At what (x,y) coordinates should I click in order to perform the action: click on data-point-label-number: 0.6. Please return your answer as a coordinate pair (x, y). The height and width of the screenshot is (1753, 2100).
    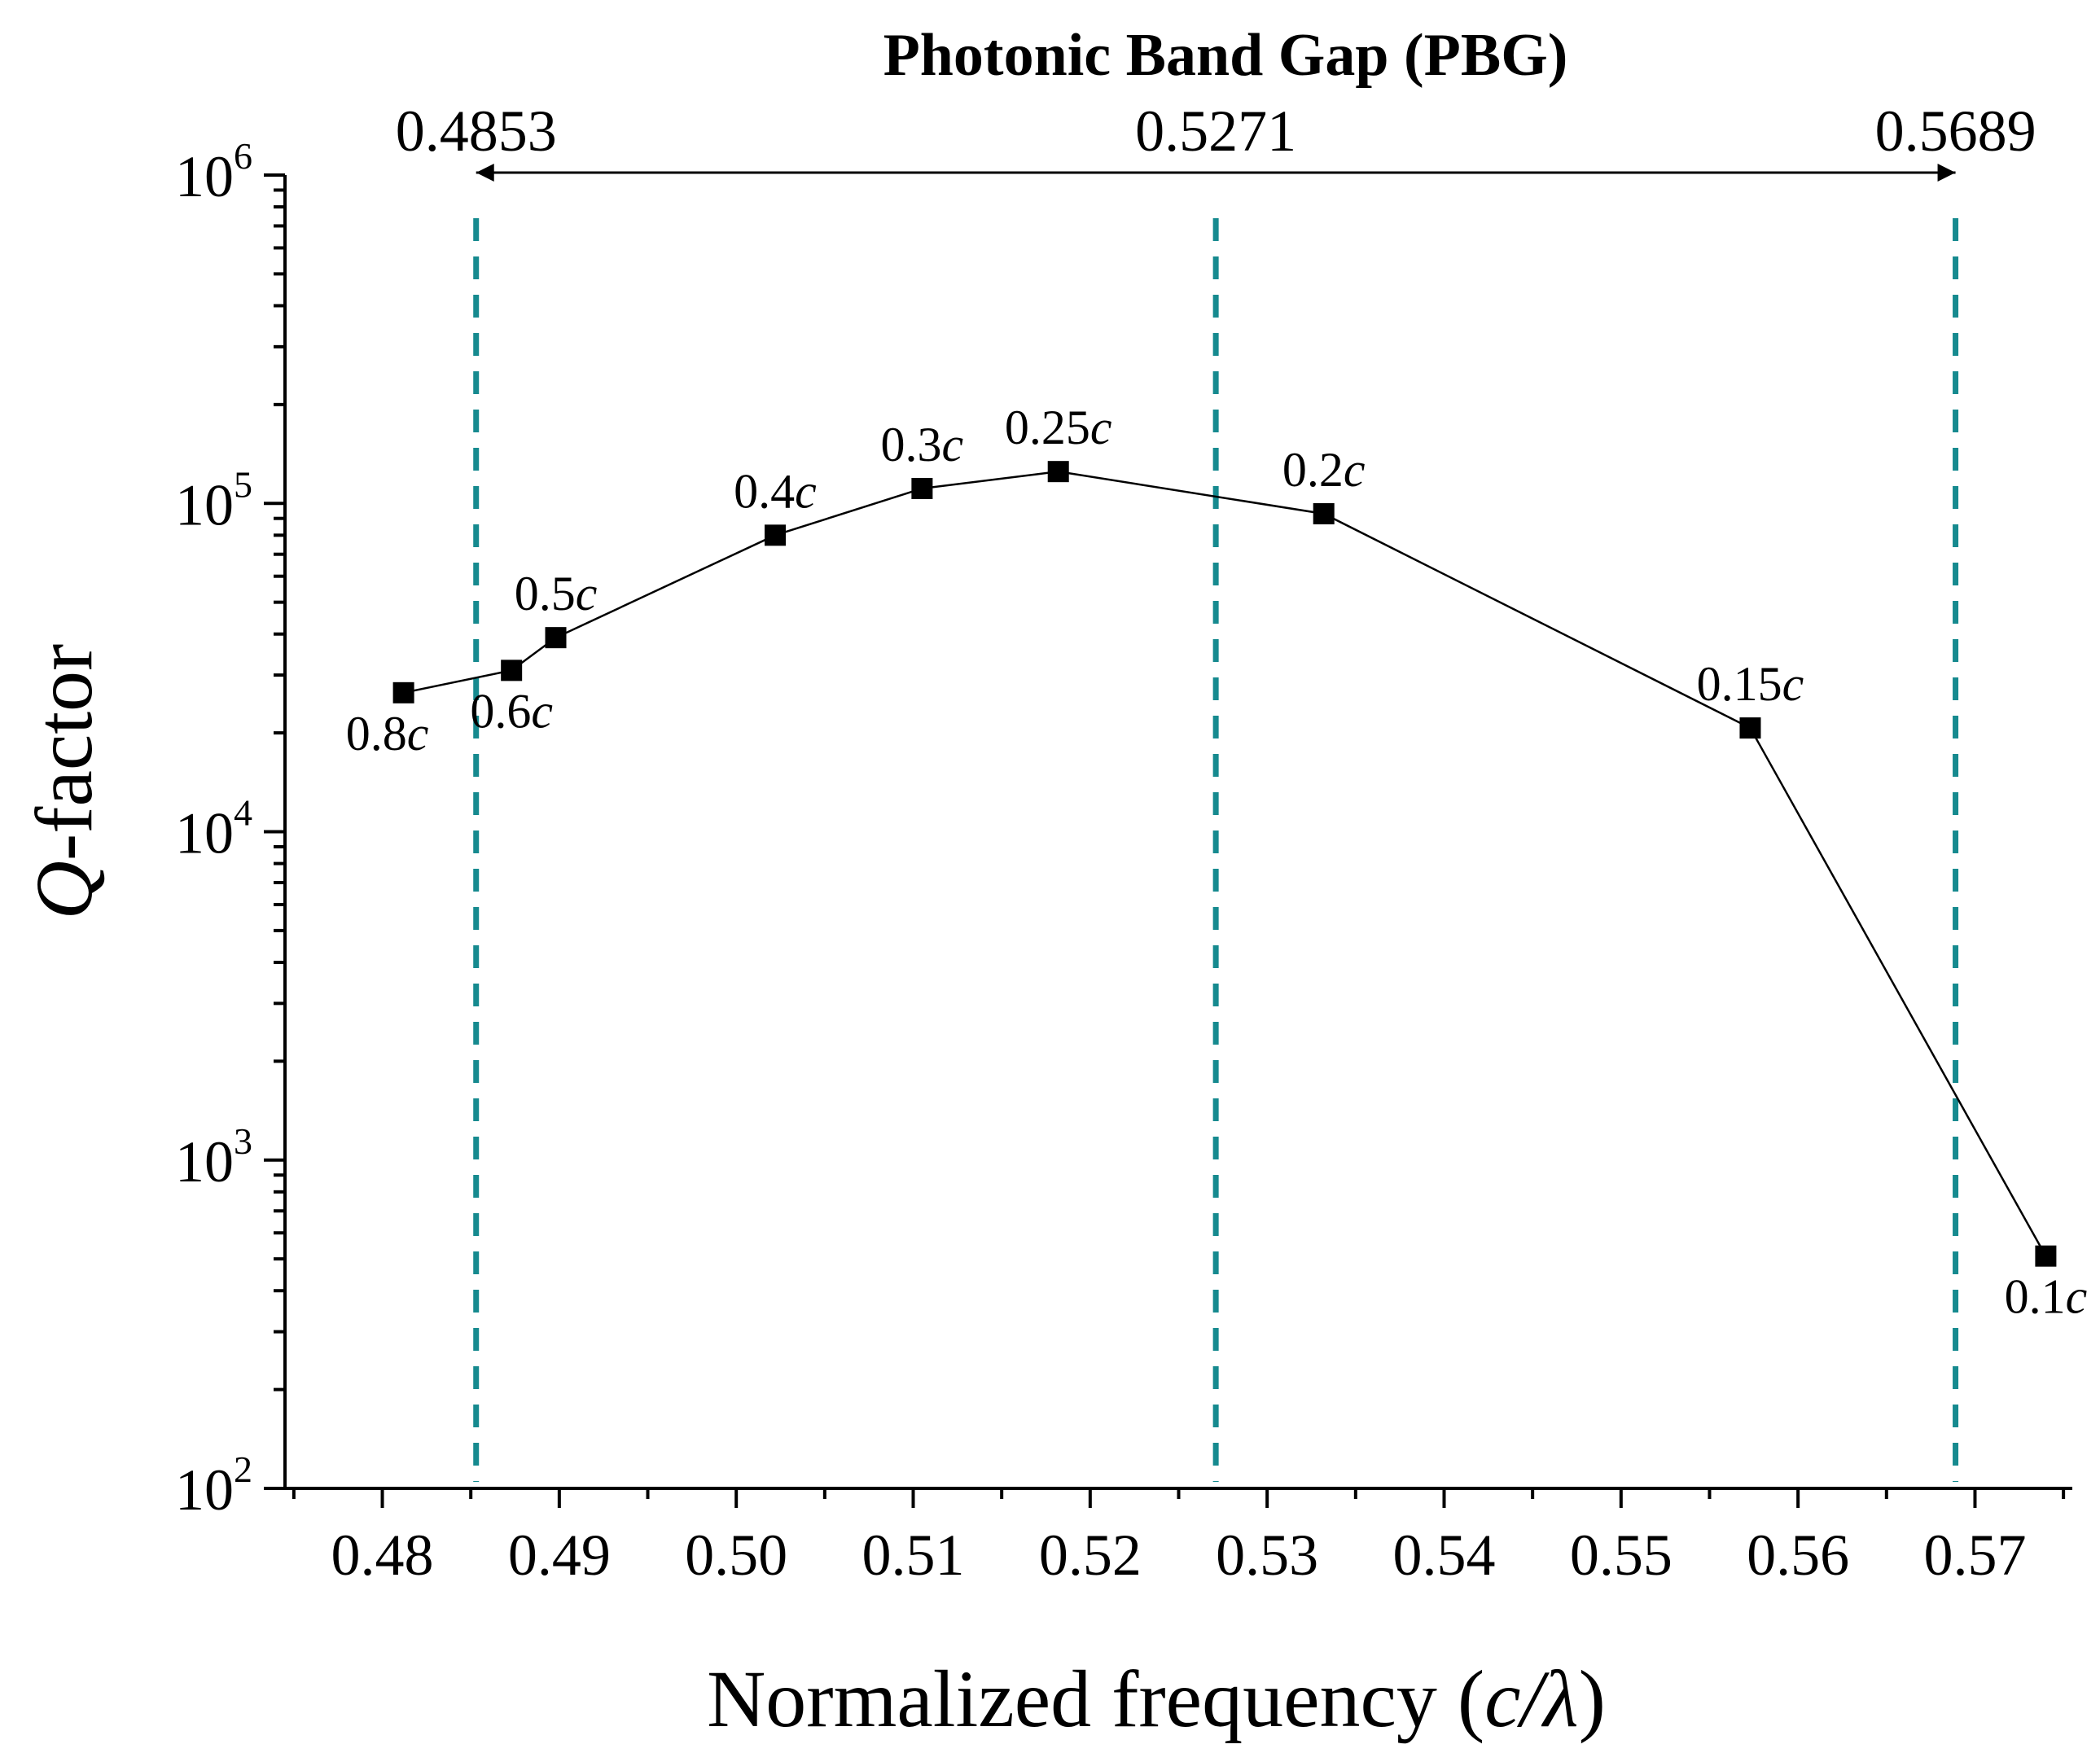
    Looking at the image, I should click on (500, 711).